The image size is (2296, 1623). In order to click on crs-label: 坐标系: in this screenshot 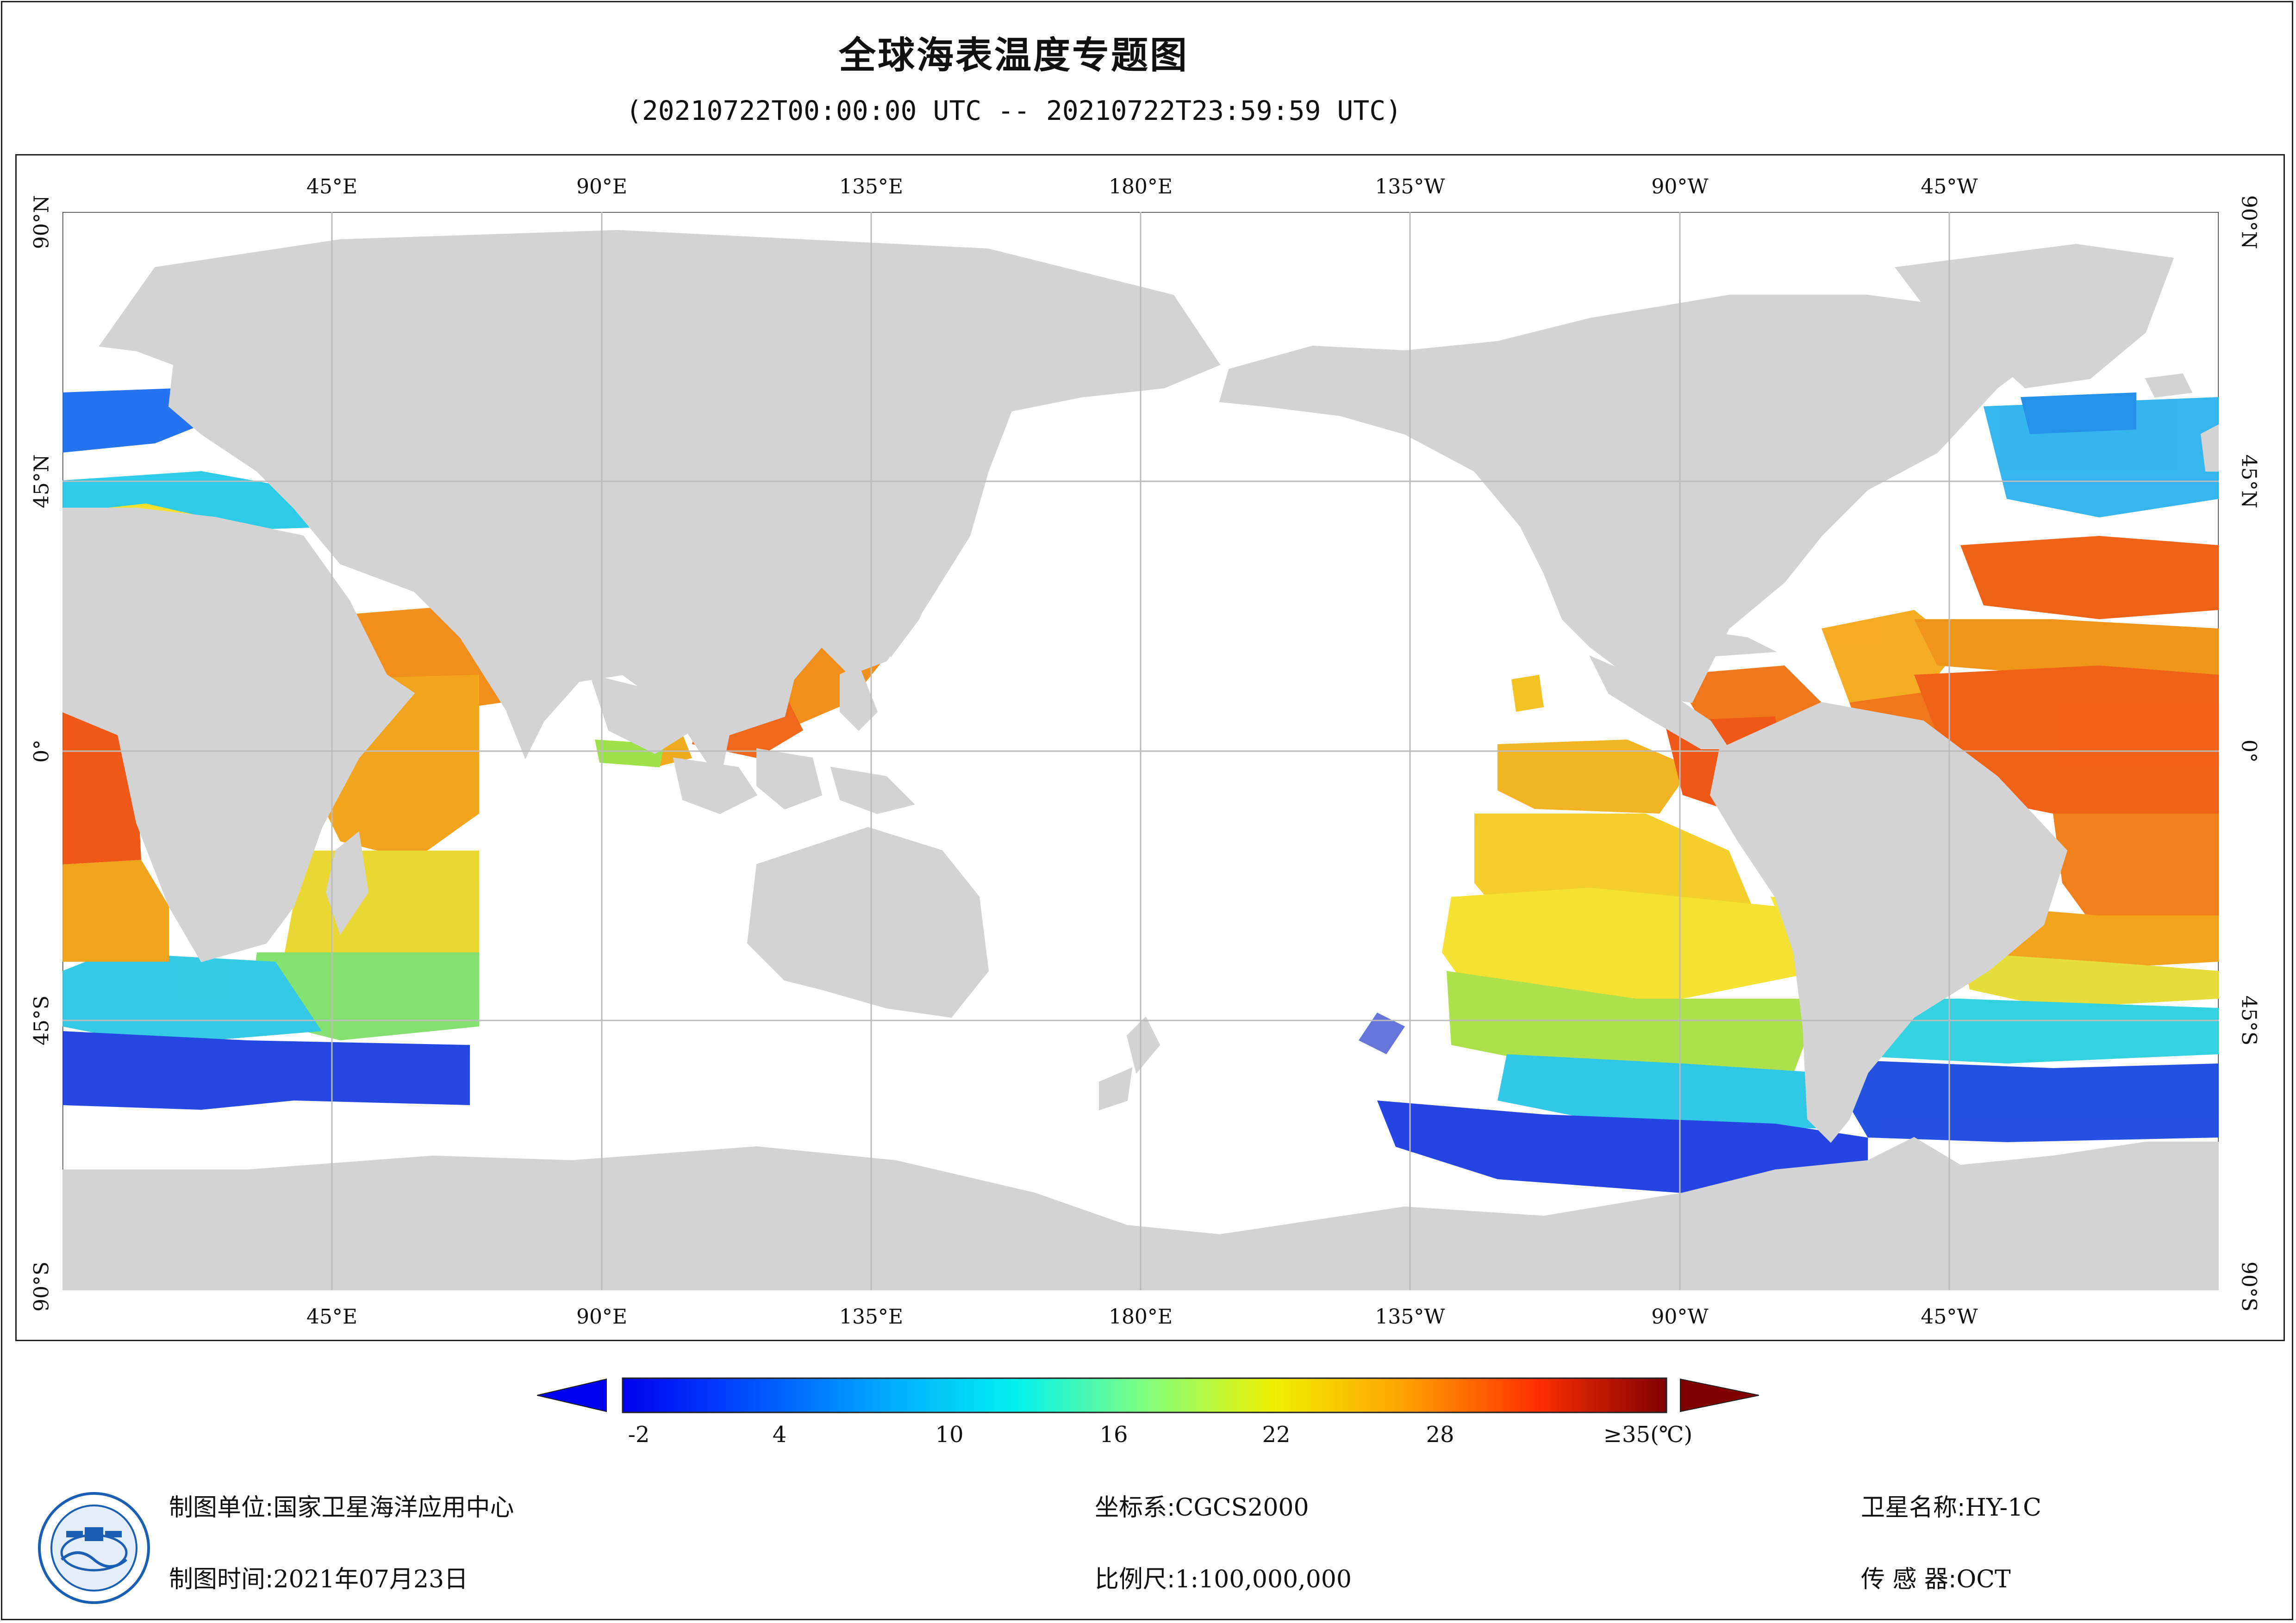, I will do `click(1135, 1508)`.